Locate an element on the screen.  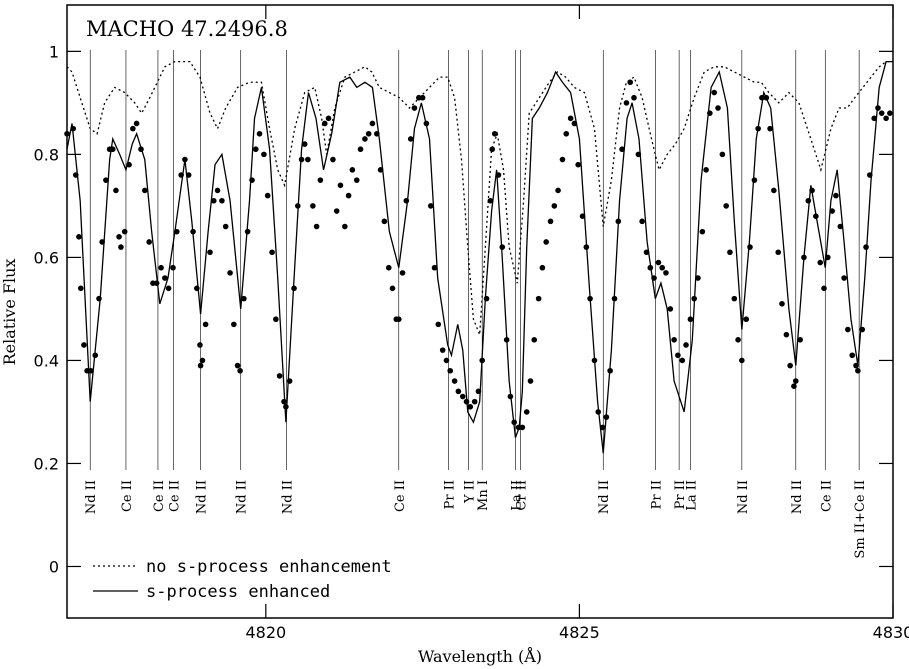
y-tick-label: 1 is located at coordinates (54, 51).